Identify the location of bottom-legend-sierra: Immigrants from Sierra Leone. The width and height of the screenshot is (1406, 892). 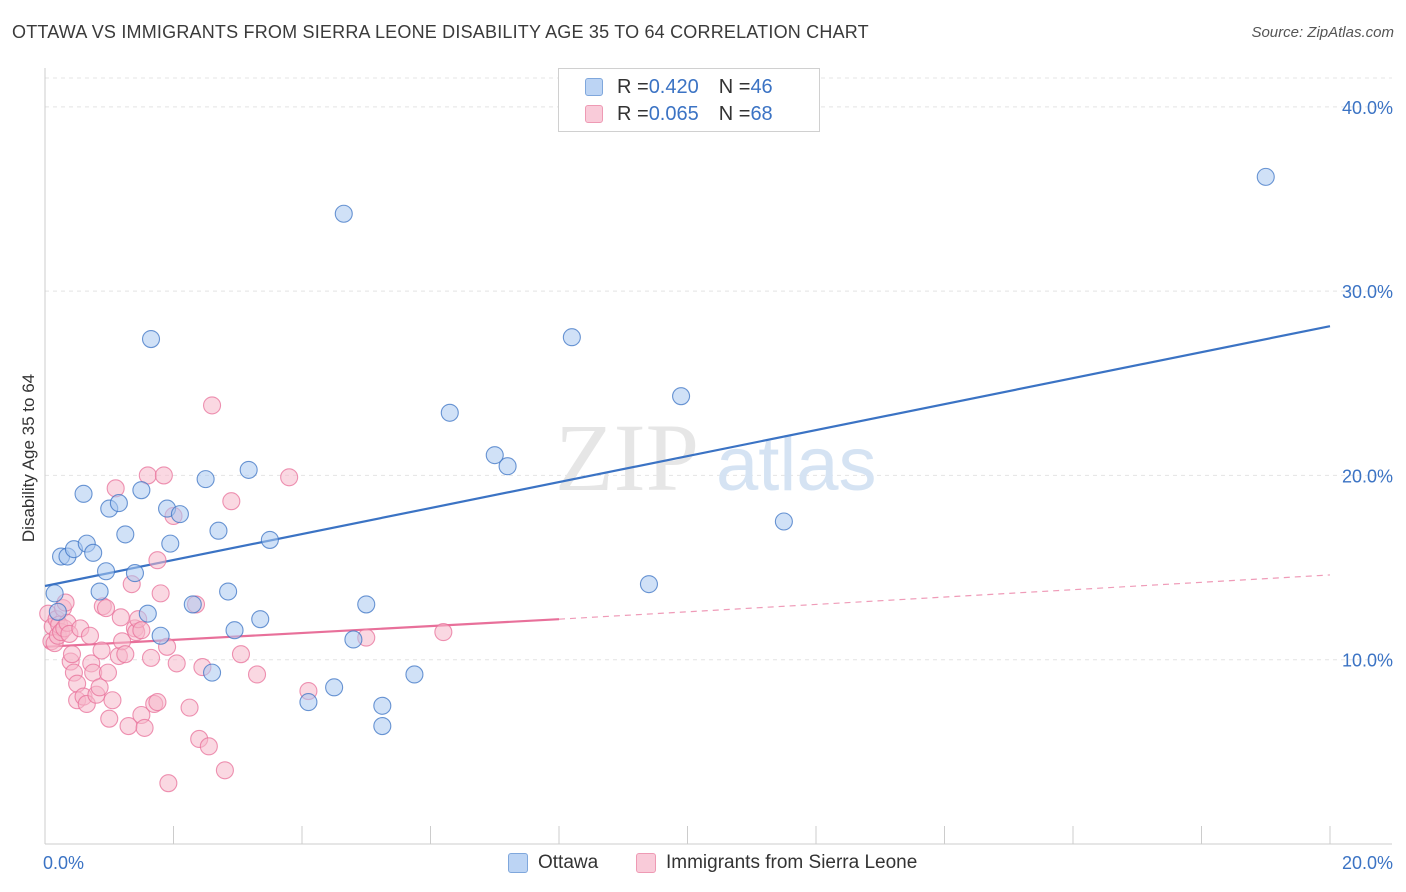
(776, 863).